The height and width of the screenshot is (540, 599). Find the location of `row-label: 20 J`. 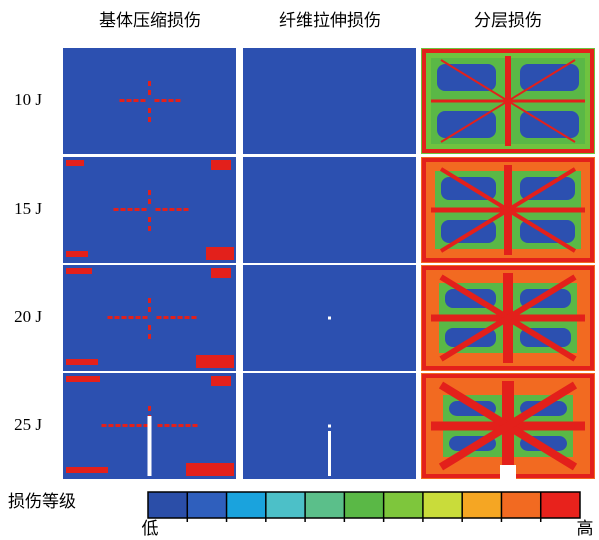

row-label: 20 J is located at coordinates (28, 316).